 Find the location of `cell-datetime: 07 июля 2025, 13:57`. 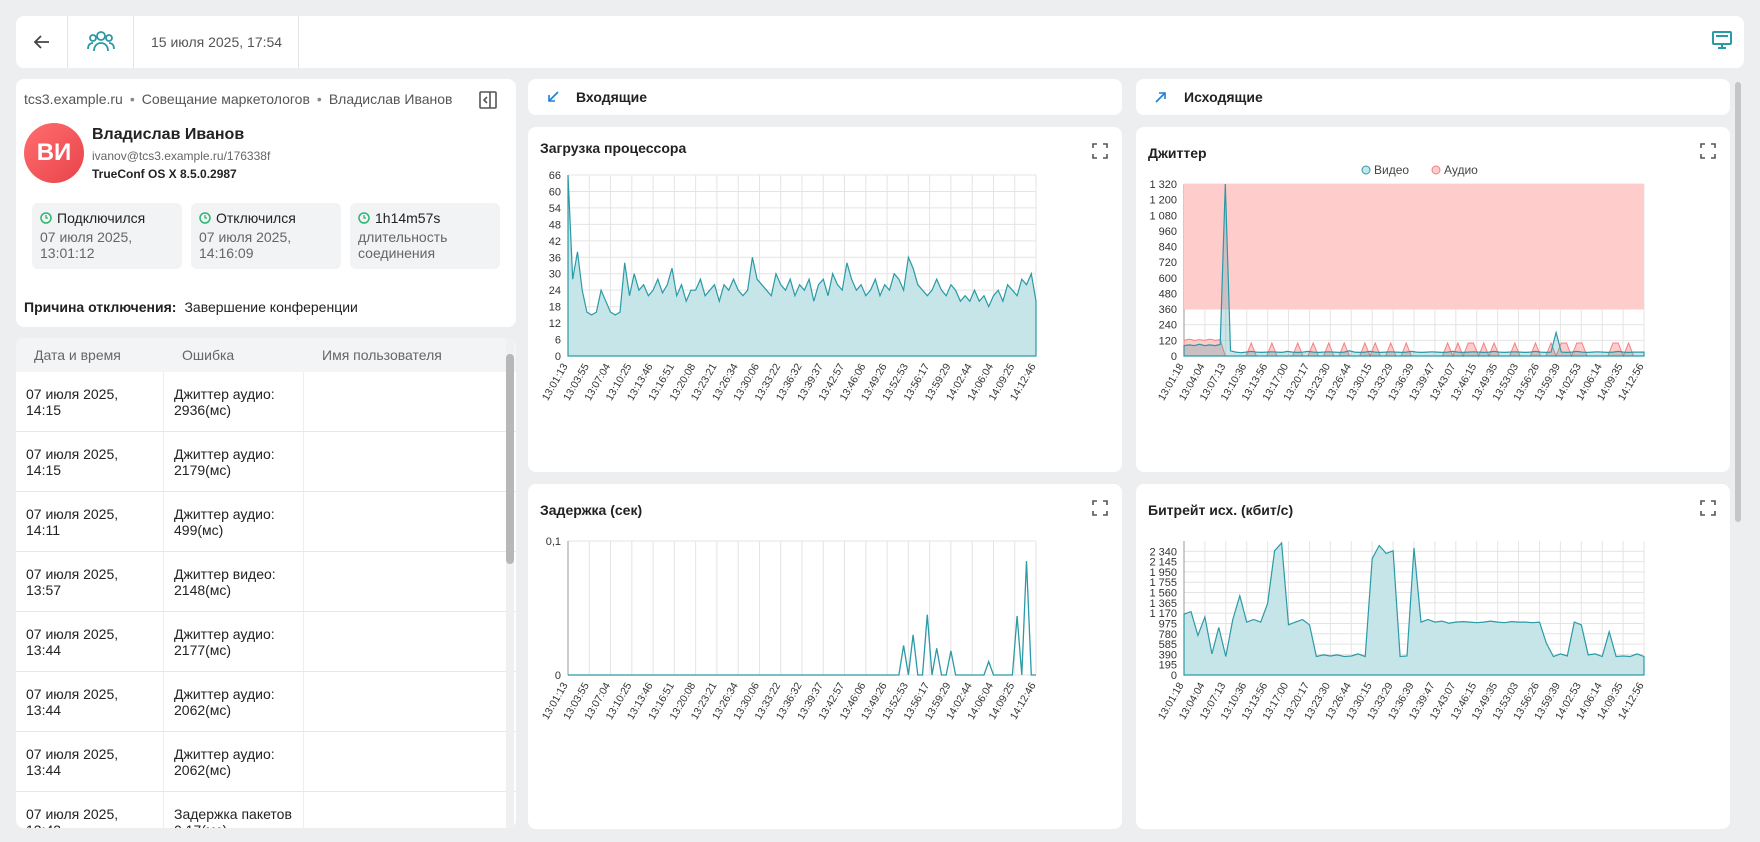

cell-datetime: 07 июля 2025, 13:57 is located at coordinates (90, 581).